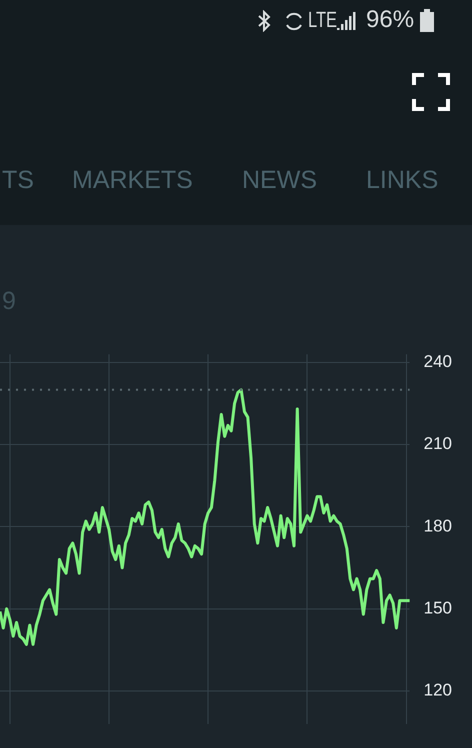  I want to click on text: MARKETS, so click(132, 180).